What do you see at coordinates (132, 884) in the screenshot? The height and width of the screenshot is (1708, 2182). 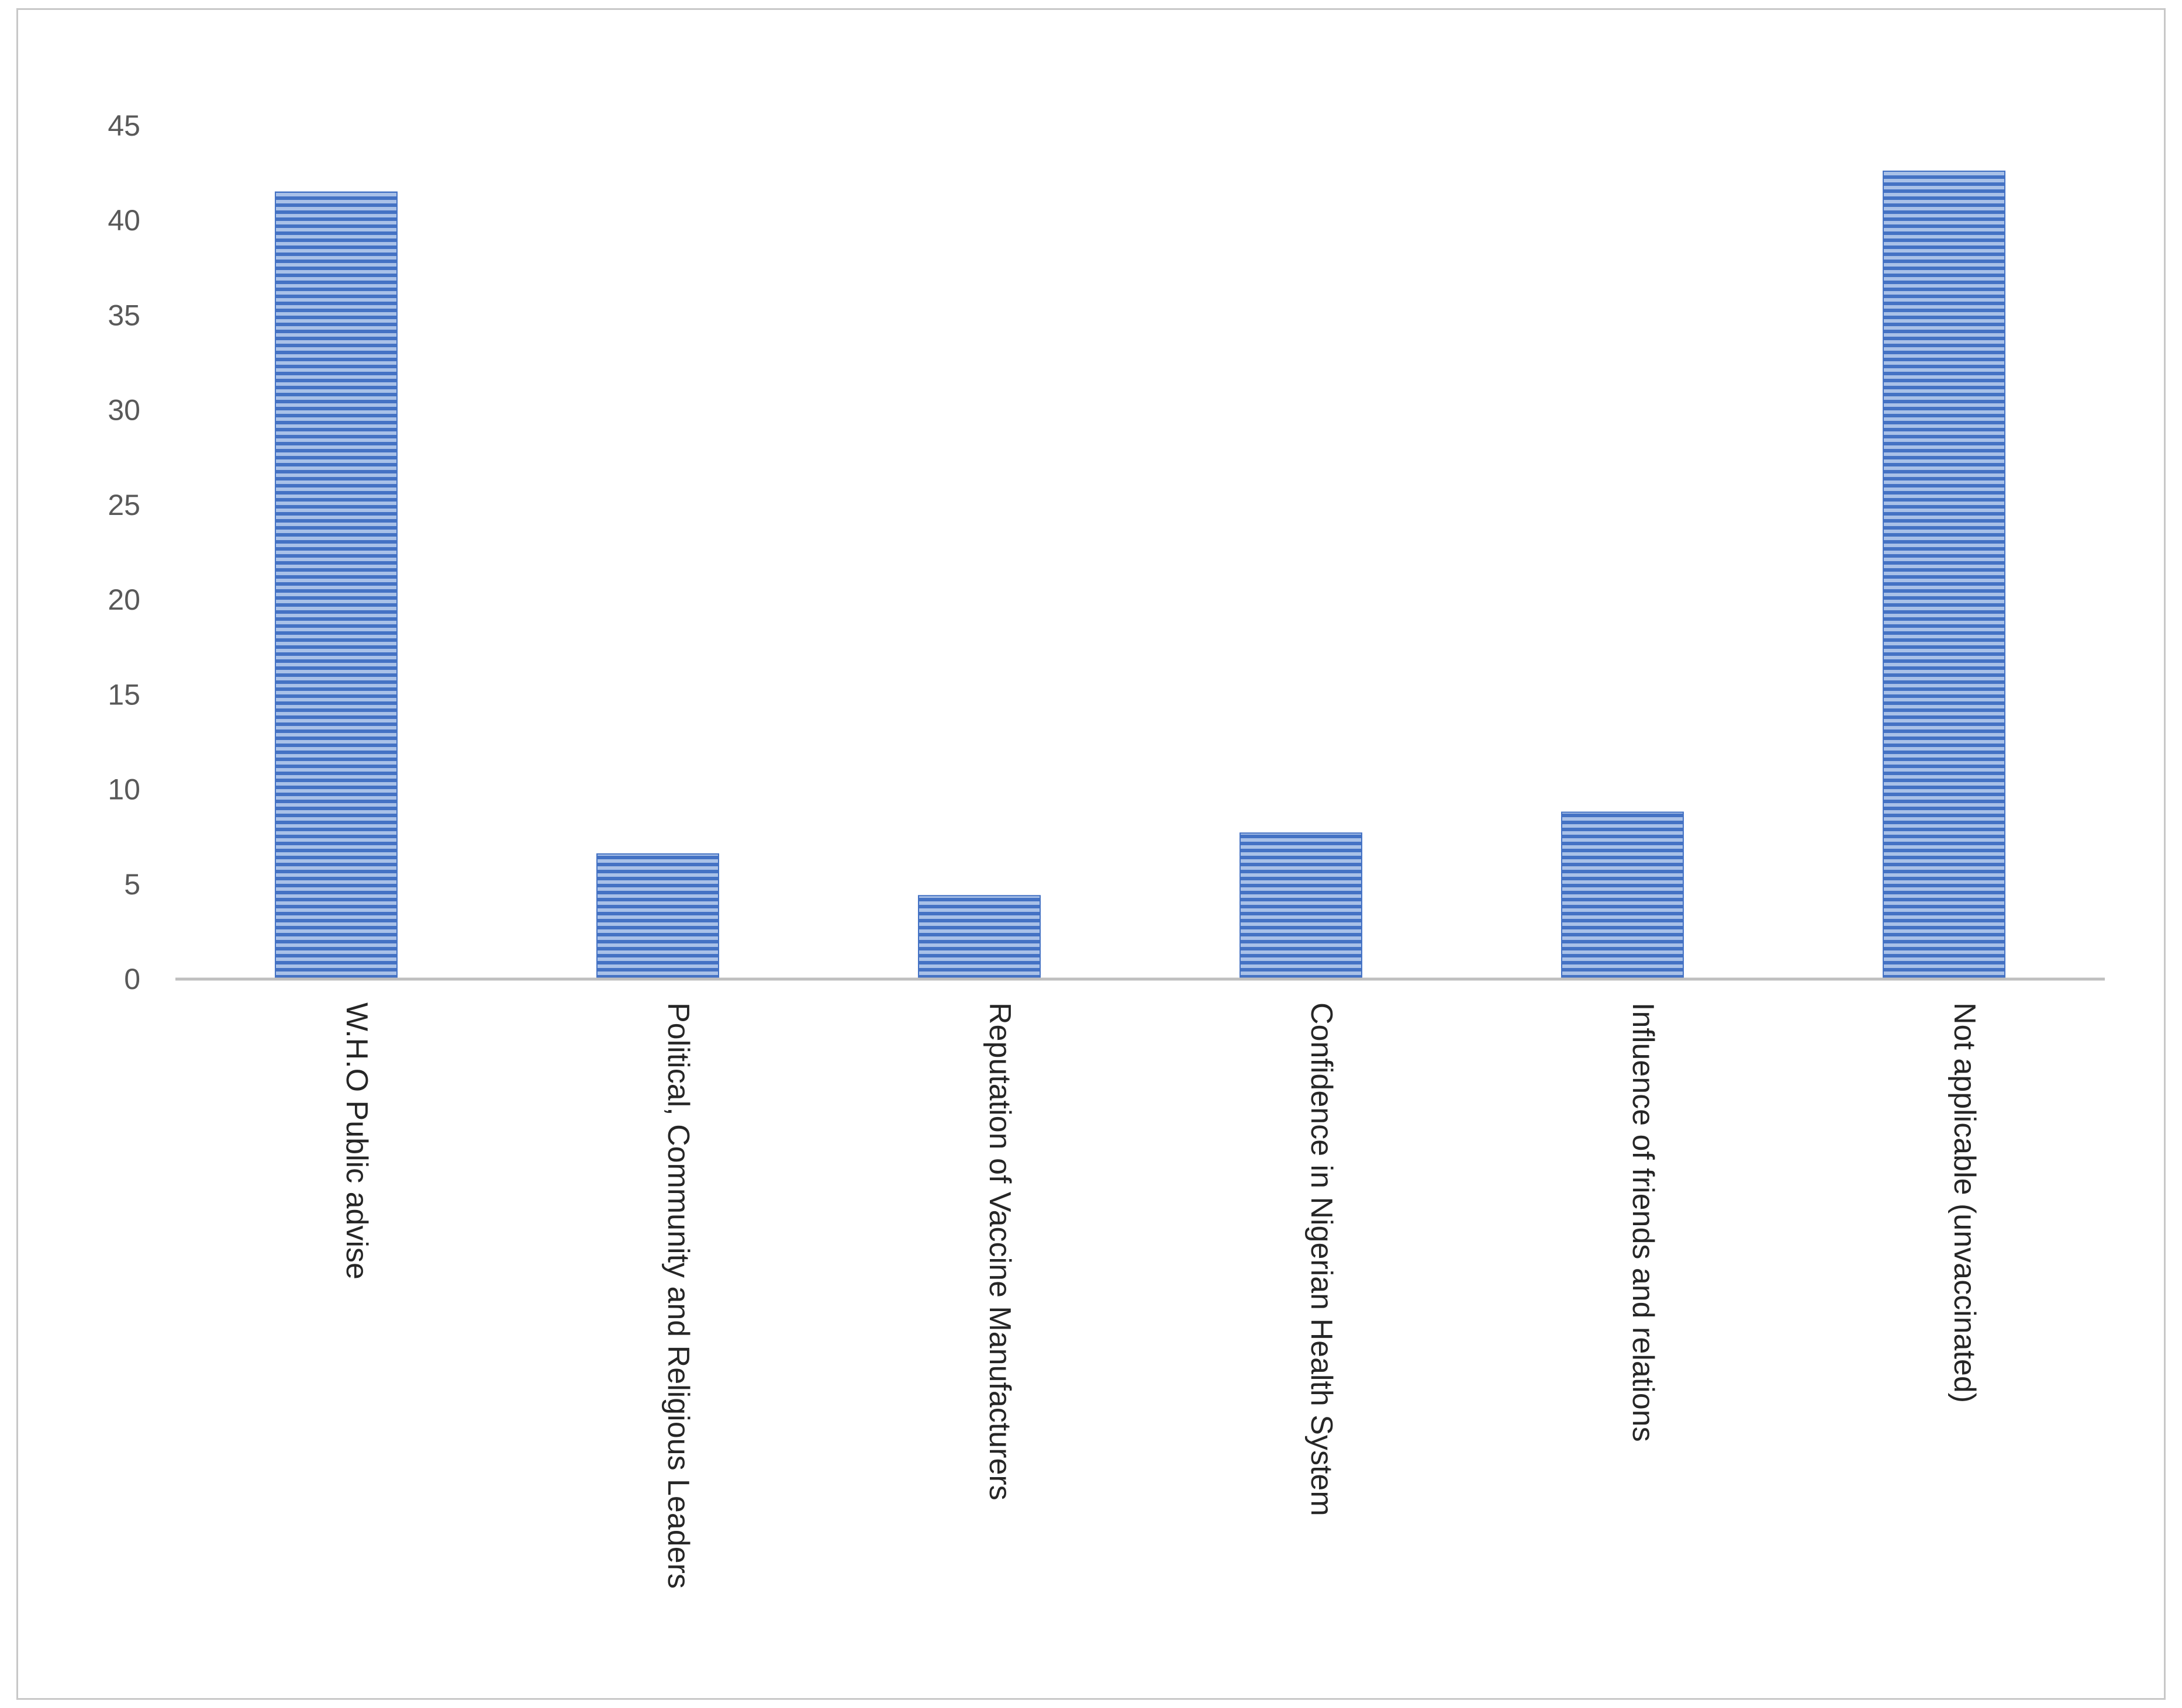 I see `y-tick-label: 5` at bounding box center [132, 884].